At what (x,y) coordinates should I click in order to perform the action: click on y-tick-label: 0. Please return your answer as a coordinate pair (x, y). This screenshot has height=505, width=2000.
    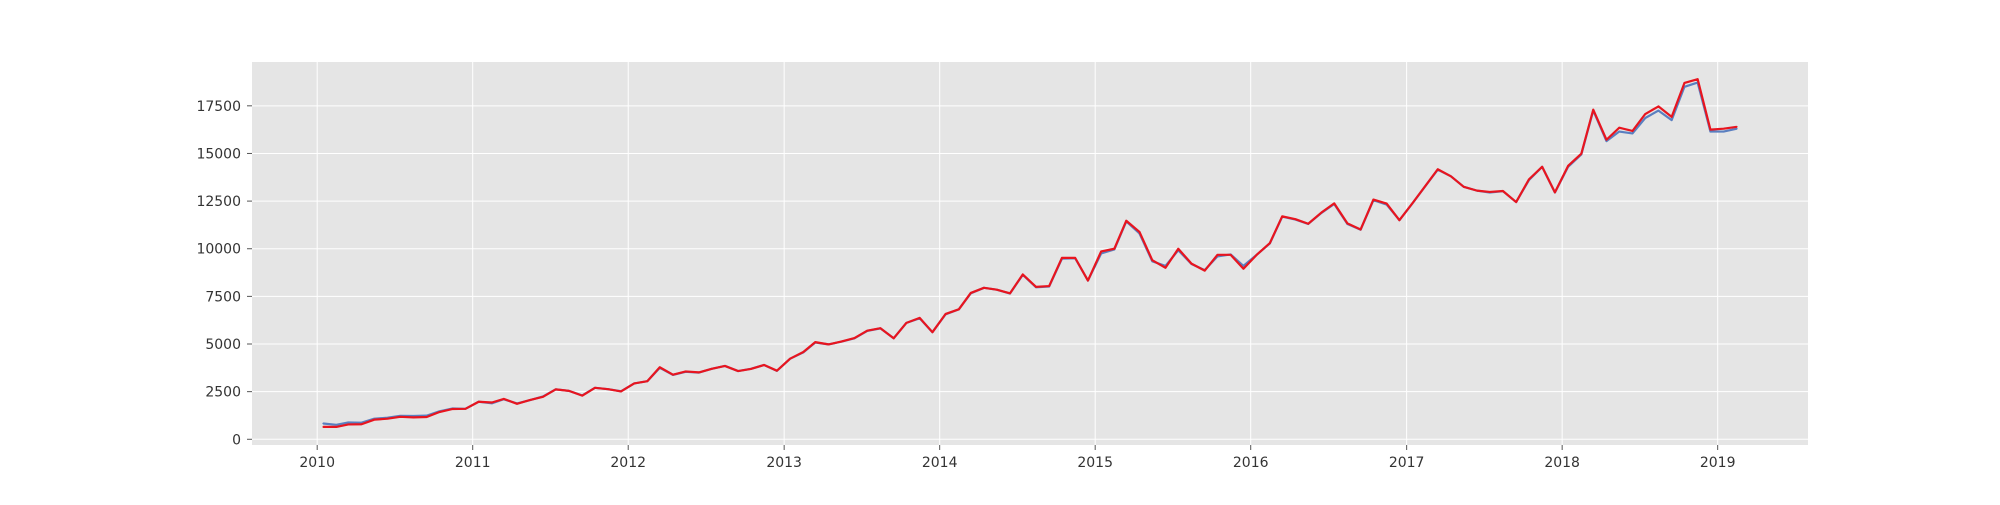
    Looking at the image, I should click on (236, 440).